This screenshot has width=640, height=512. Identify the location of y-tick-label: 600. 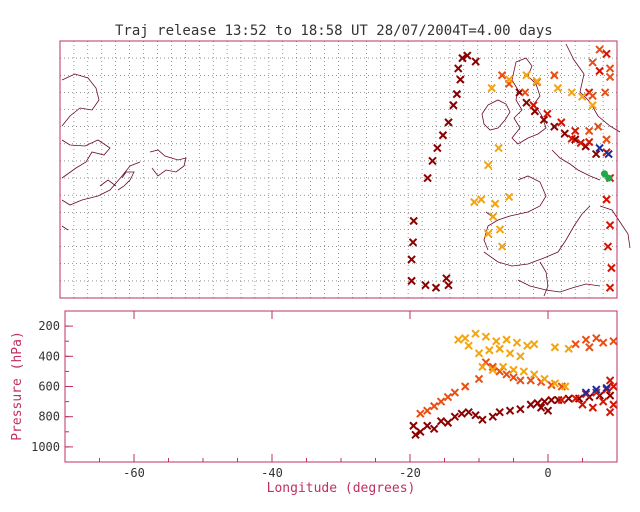
(49, 387).